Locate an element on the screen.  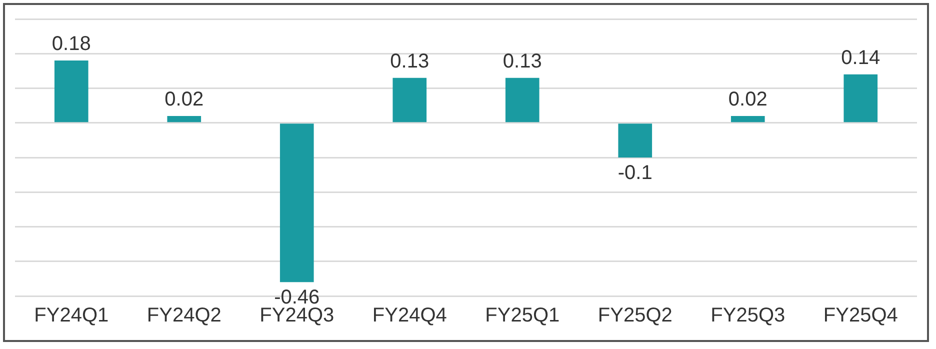
data-label: -0.1 is located at coordinates (635, 173).